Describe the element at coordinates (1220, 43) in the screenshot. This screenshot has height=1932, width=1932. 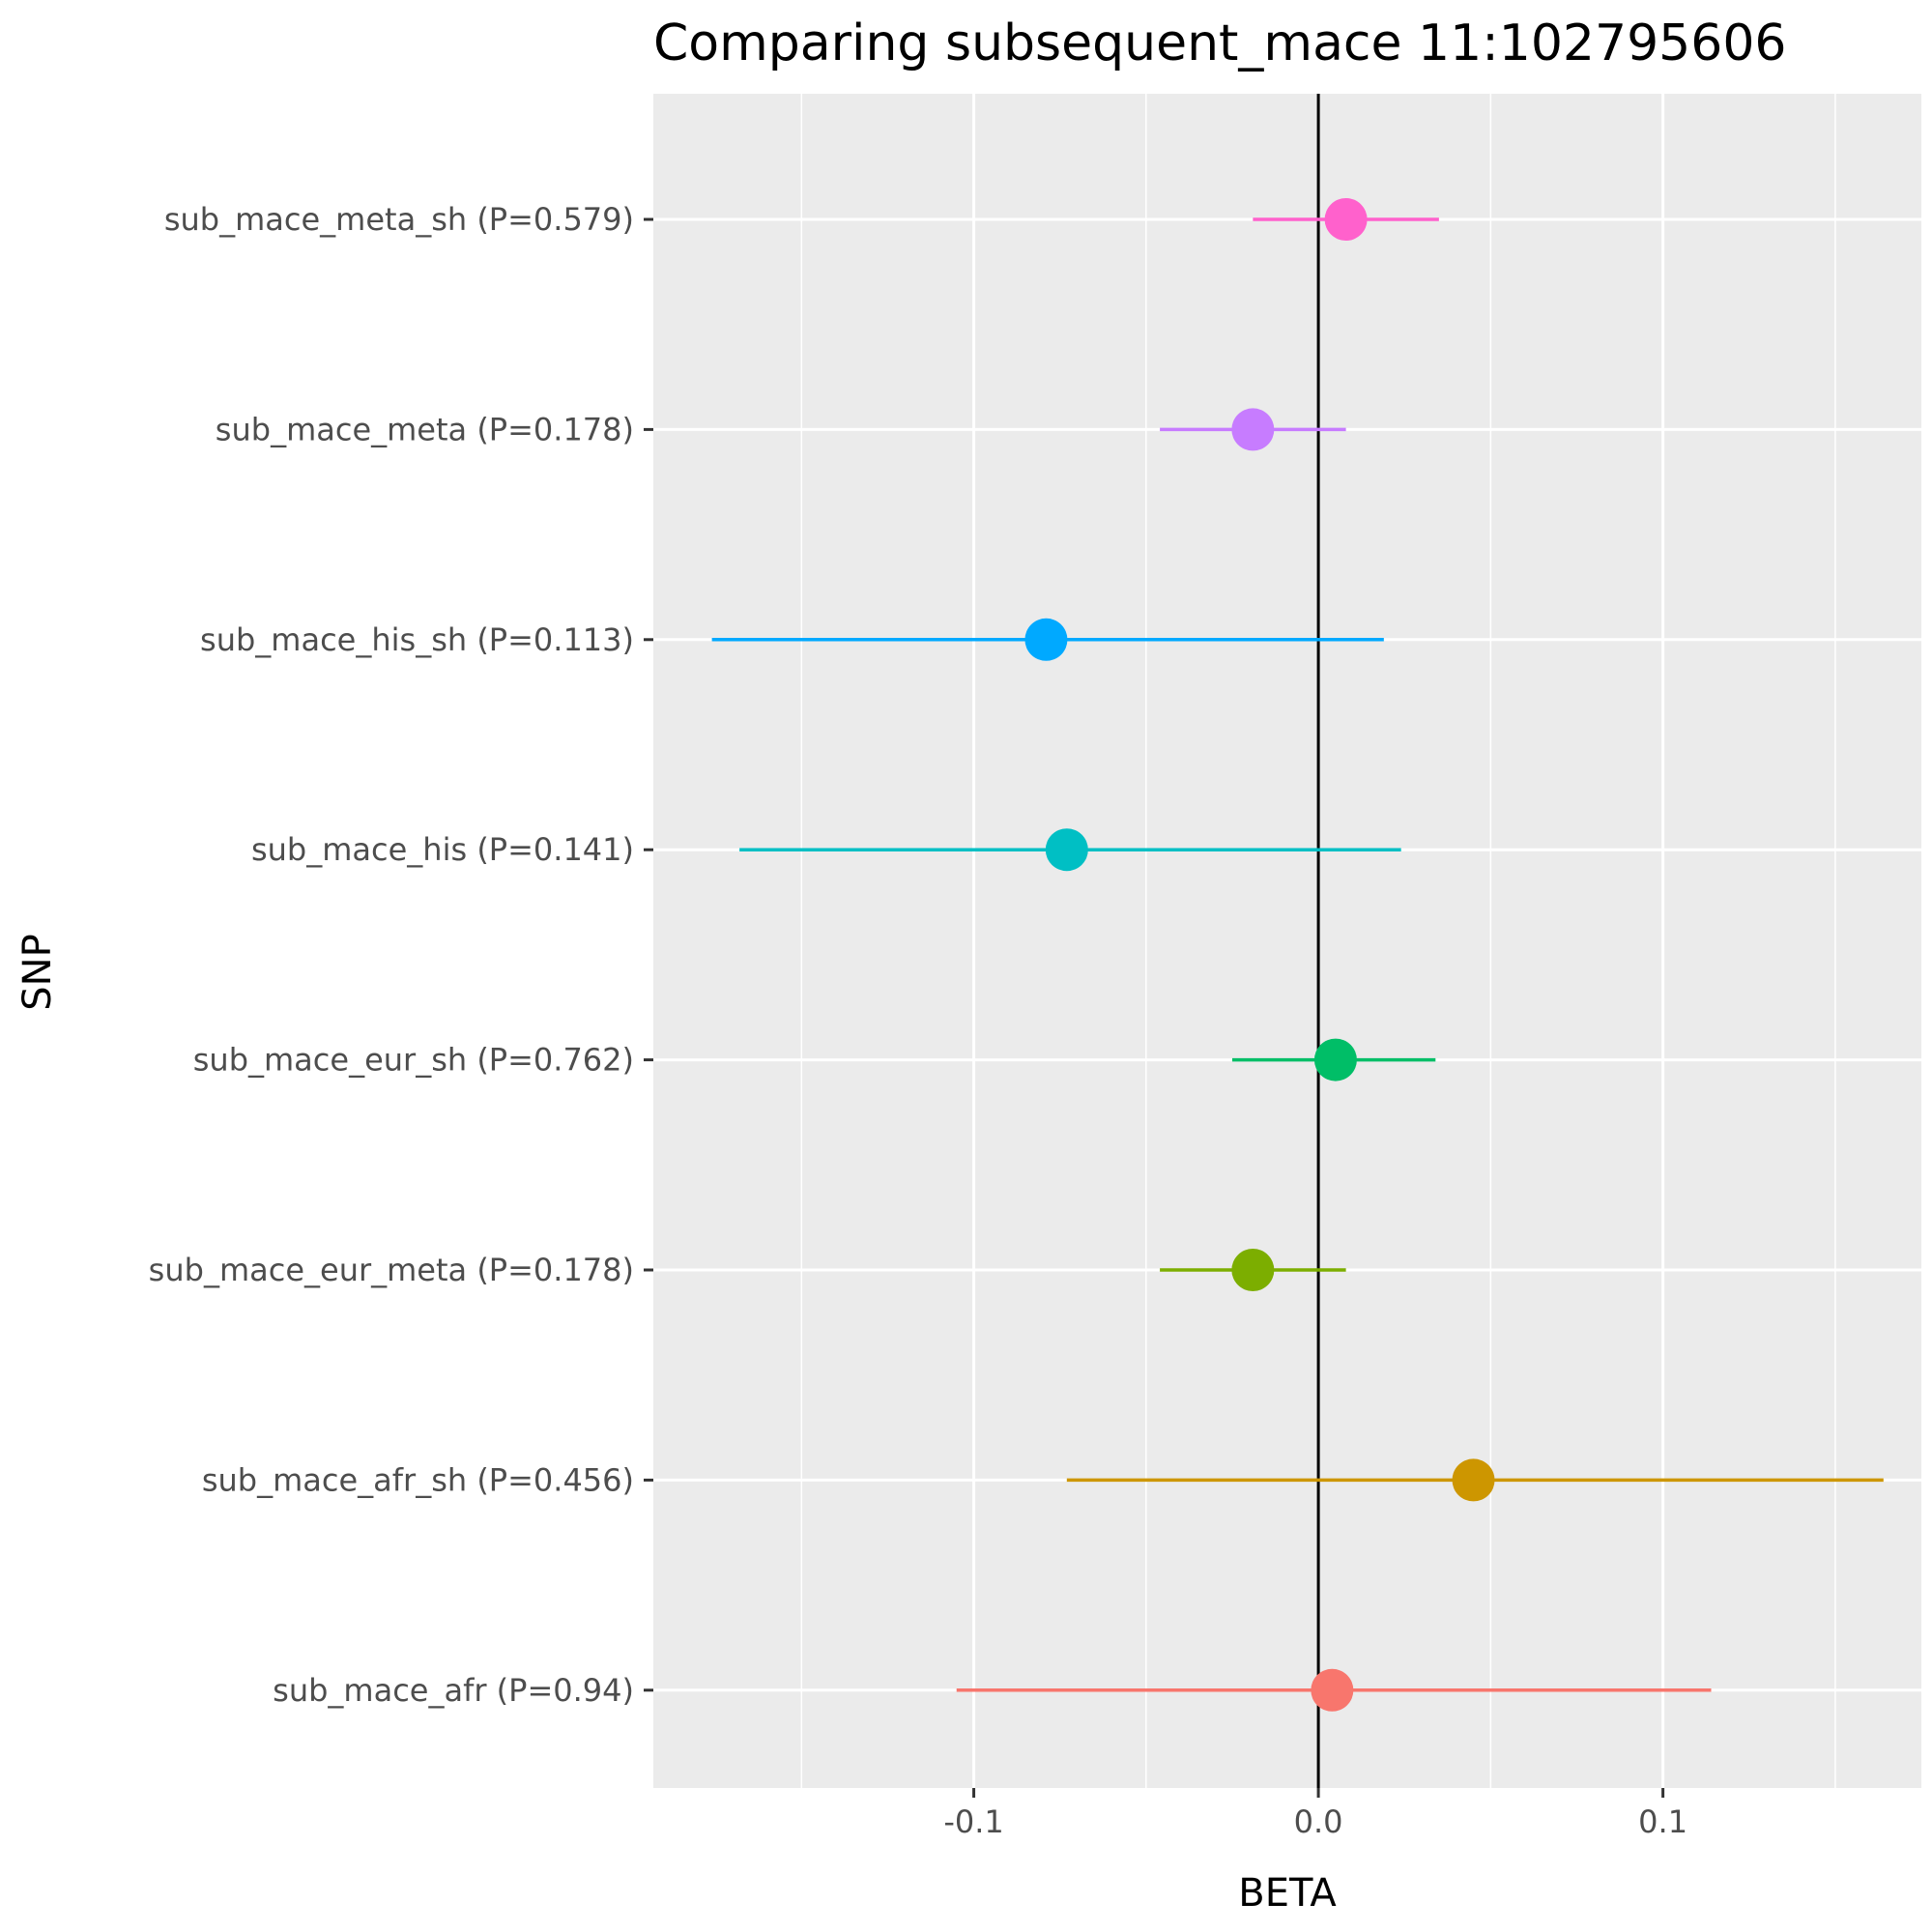
I see `chart-title: Comparing subsequent_mace 11:102795606` at that location.